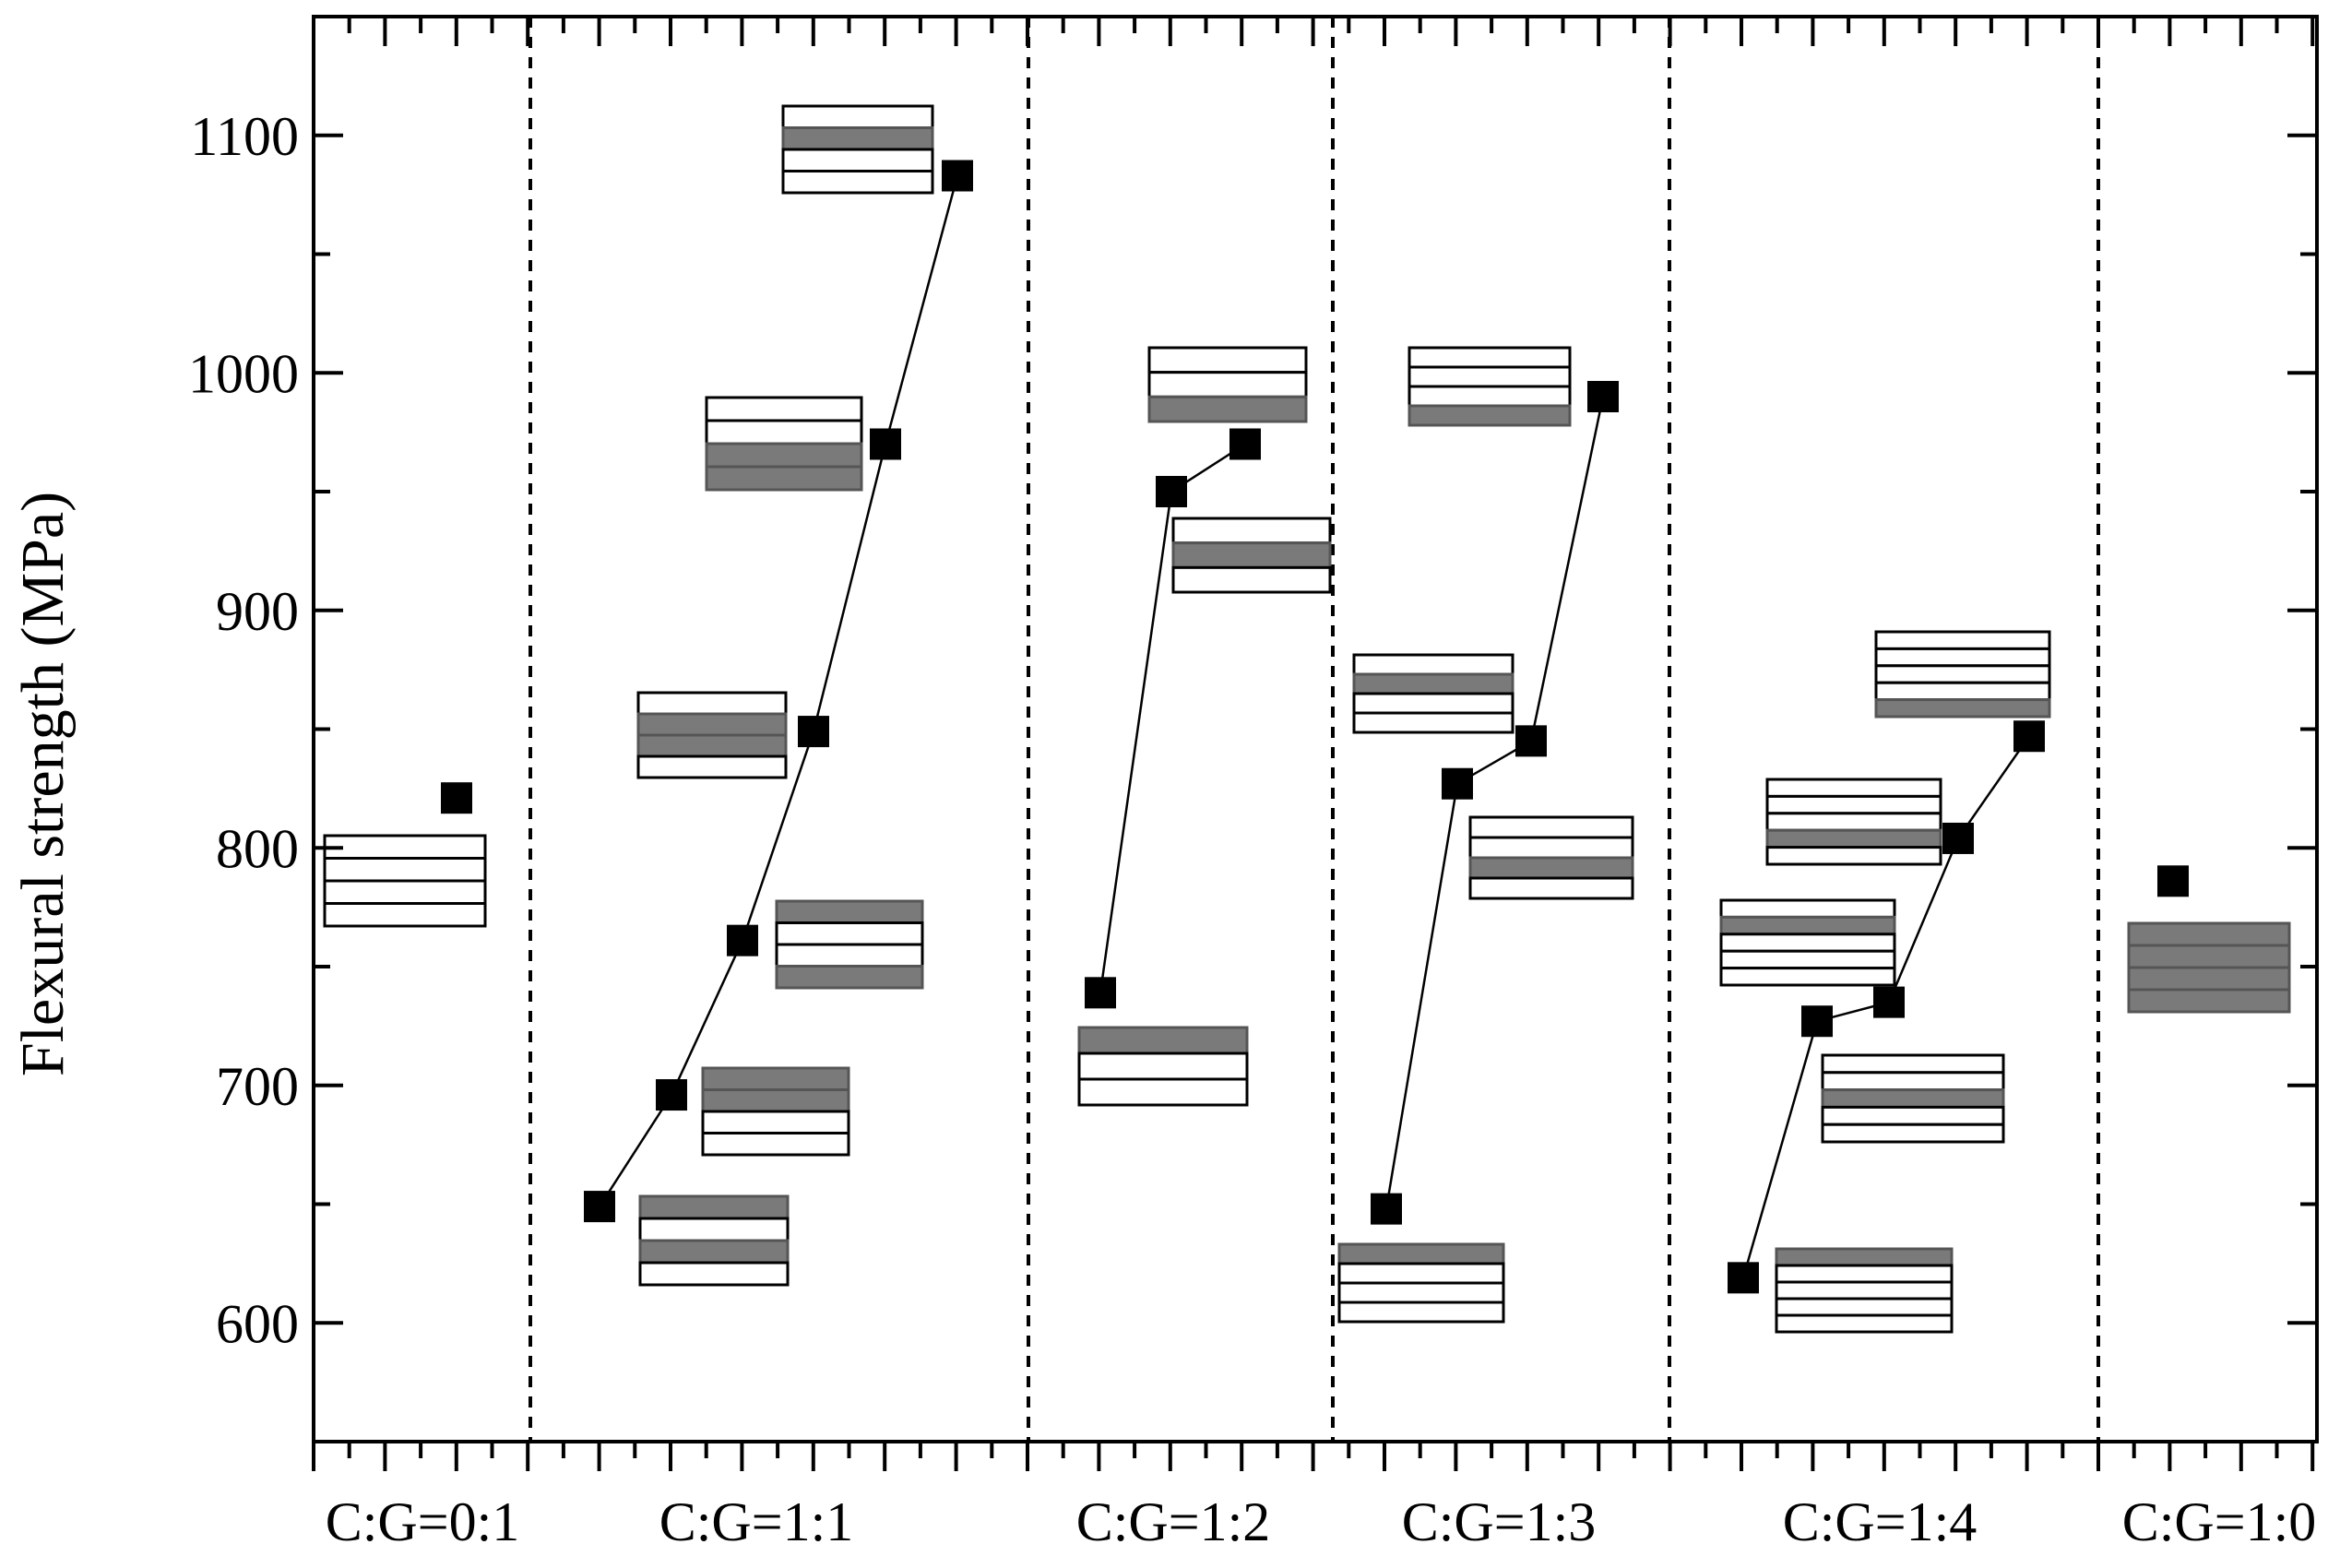 This screenshot has width=2340, height=1568. Describe the element at coordinates (43, 784) in the screenshot. I see `y-axis-title: Flexural strength (MPa)` at that location.